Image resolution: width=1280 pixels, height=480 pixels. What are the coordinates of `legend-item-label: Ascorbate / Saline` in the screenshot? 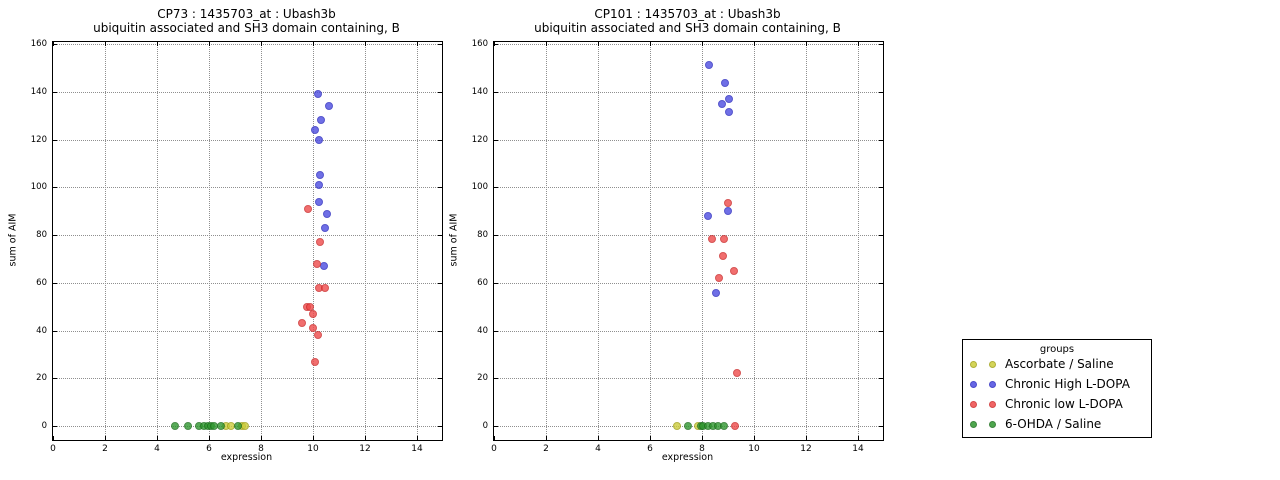 It's located at (1059, 364).